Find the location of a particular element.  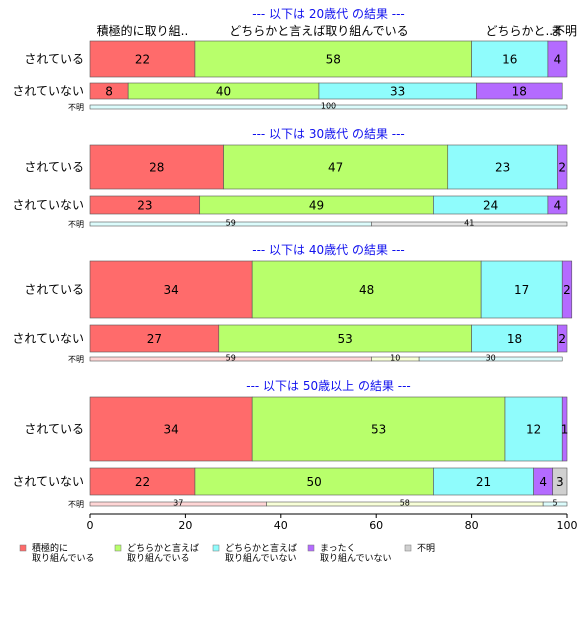

value-label: 1 is located at coordinates (565, 430).